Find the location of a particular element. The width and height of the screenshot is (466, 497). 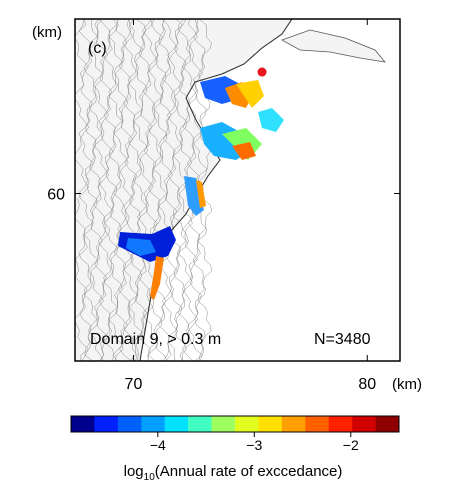

y-tick-label: 60 is located at coordinates (56, 194).